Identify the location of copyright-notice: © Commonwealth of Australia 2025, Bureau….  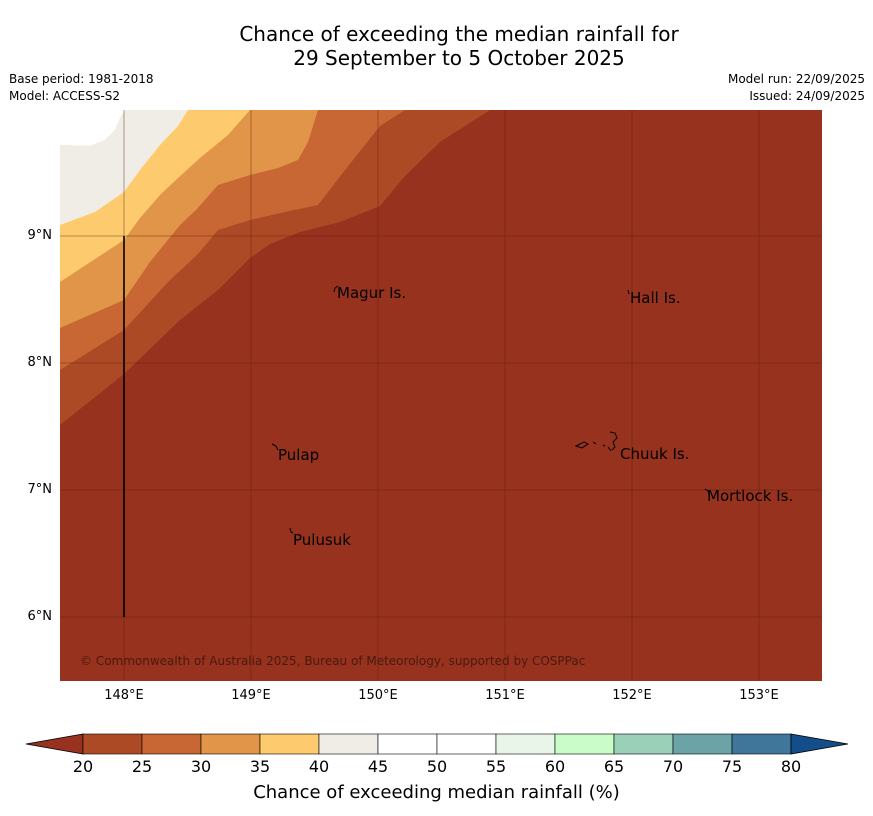
(333, 661).